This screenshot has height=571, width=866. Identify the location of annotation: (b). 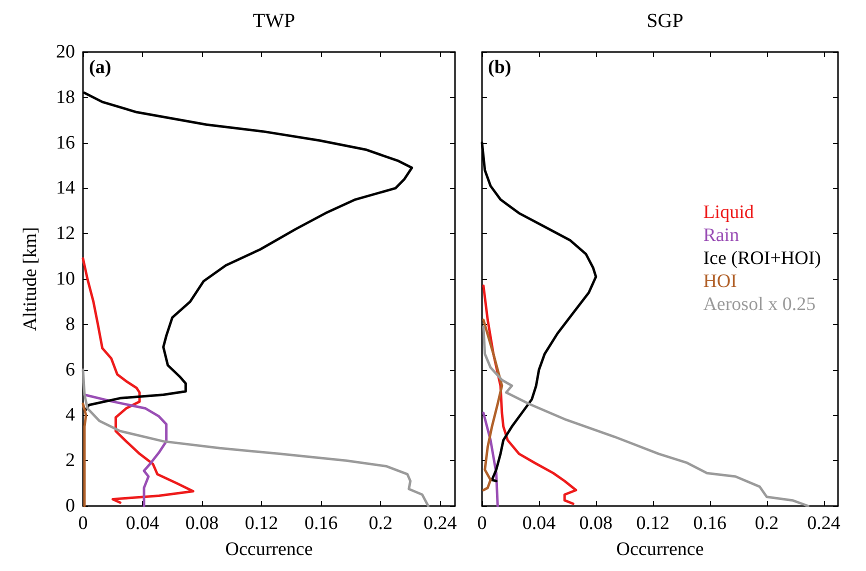
(500, 67).